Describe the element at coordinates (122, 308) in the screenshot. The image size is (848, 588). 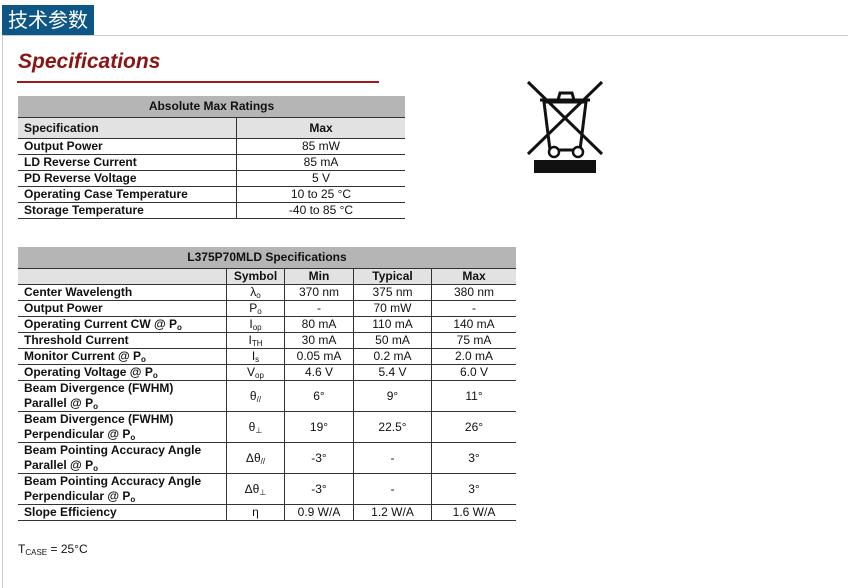
I see `parameter-name: Output Power` at that location.